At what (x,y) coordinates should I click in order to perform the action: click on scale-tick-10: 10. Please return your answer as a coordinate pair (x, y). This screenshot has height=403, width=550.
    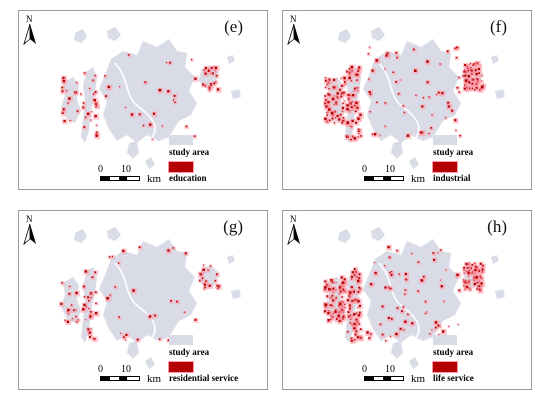
    Looking at the image, I should click on (126, 169).